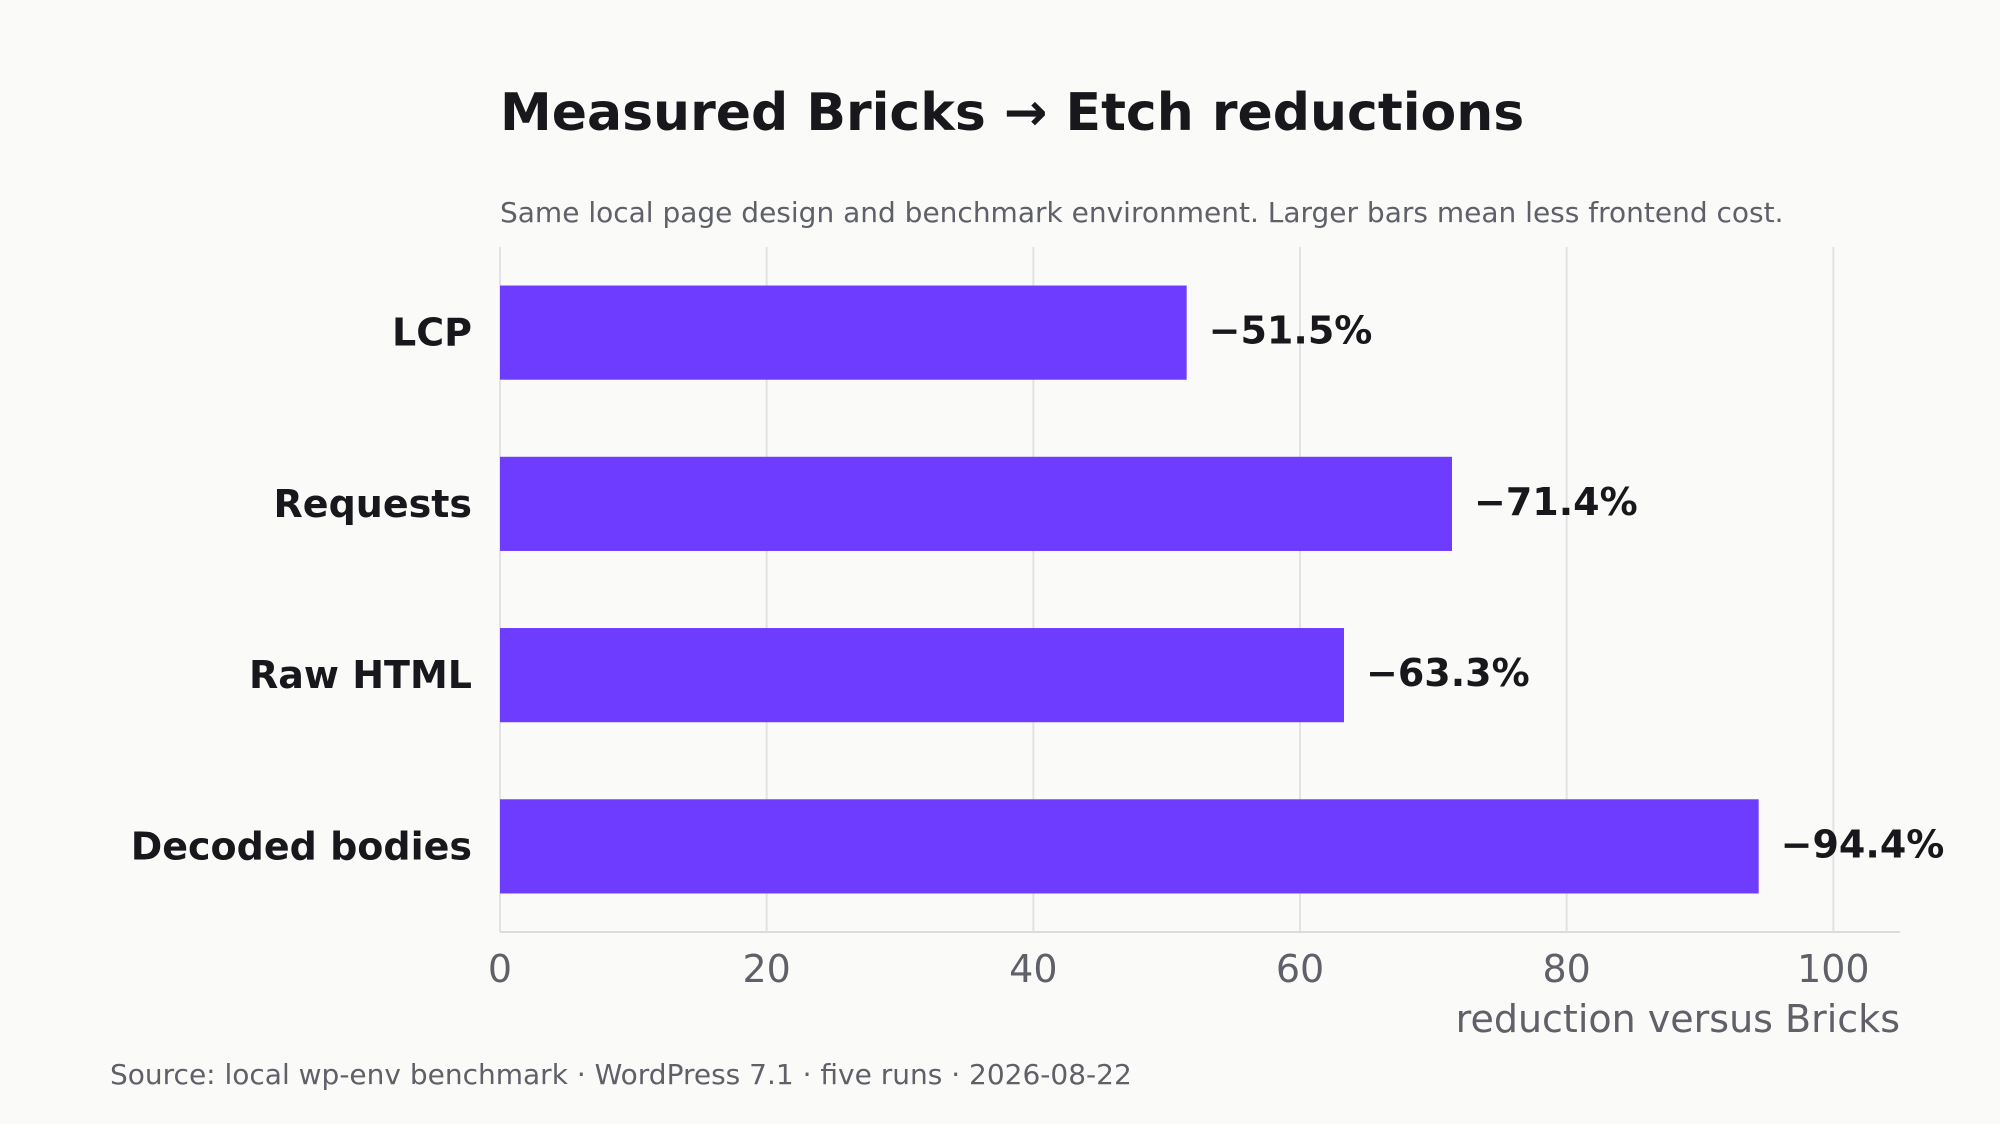  Describe the element at coordinates (301, 846) in the screenshot. I see `category-label: Decoded bodies` at that location.